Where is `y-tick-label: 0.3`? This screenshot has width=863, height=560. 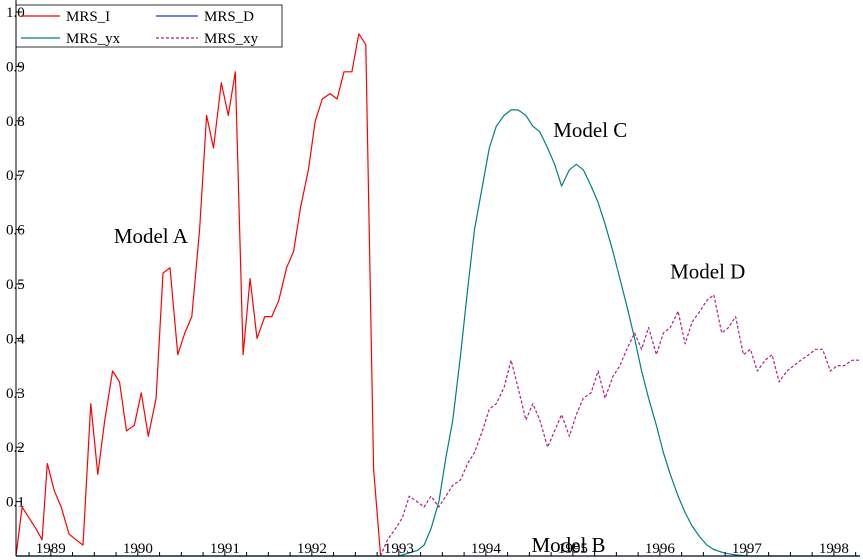 y-tick-label: 0.3 is located at coordinates (15, 394).